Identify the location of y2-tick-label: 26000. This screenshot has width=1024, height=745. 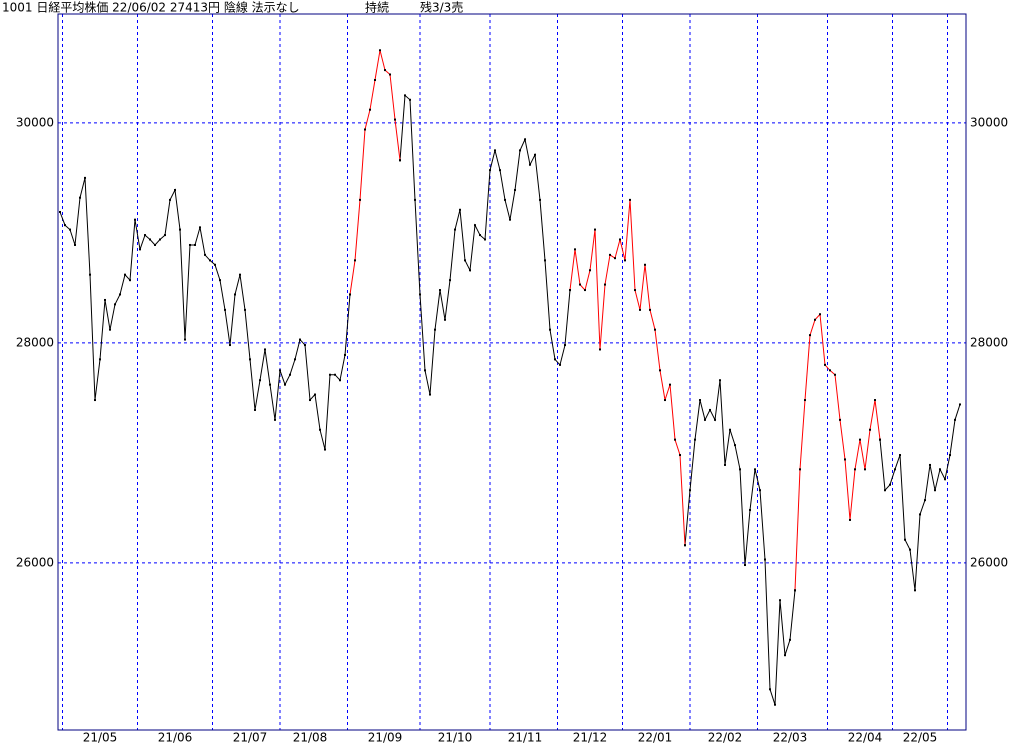
(989, 562).